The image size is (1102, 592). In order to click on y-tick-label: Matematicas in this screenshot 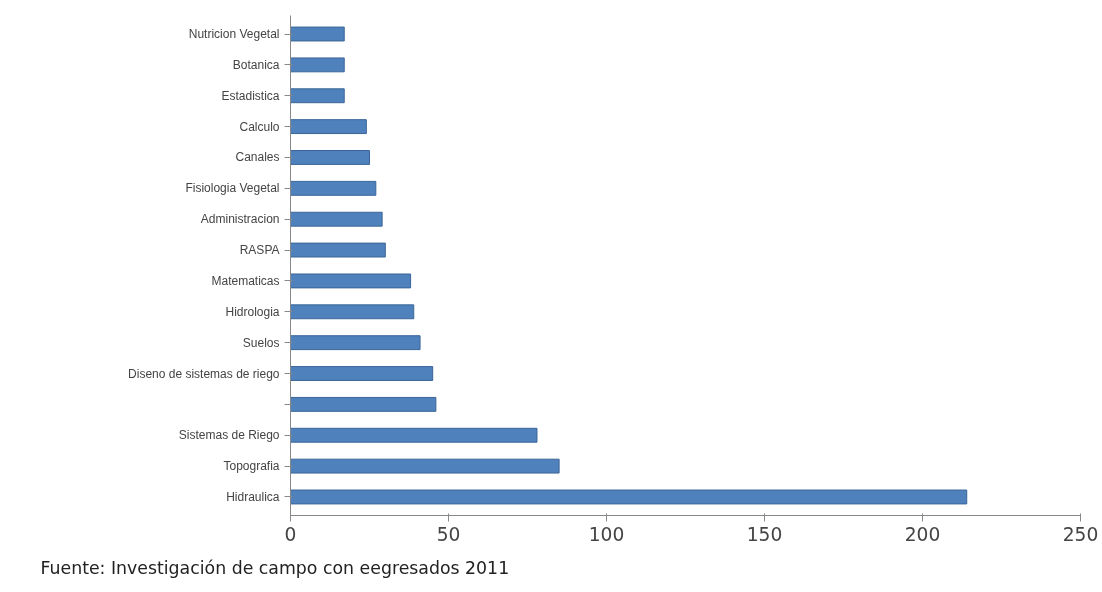, I will do `click(245, 280)`.